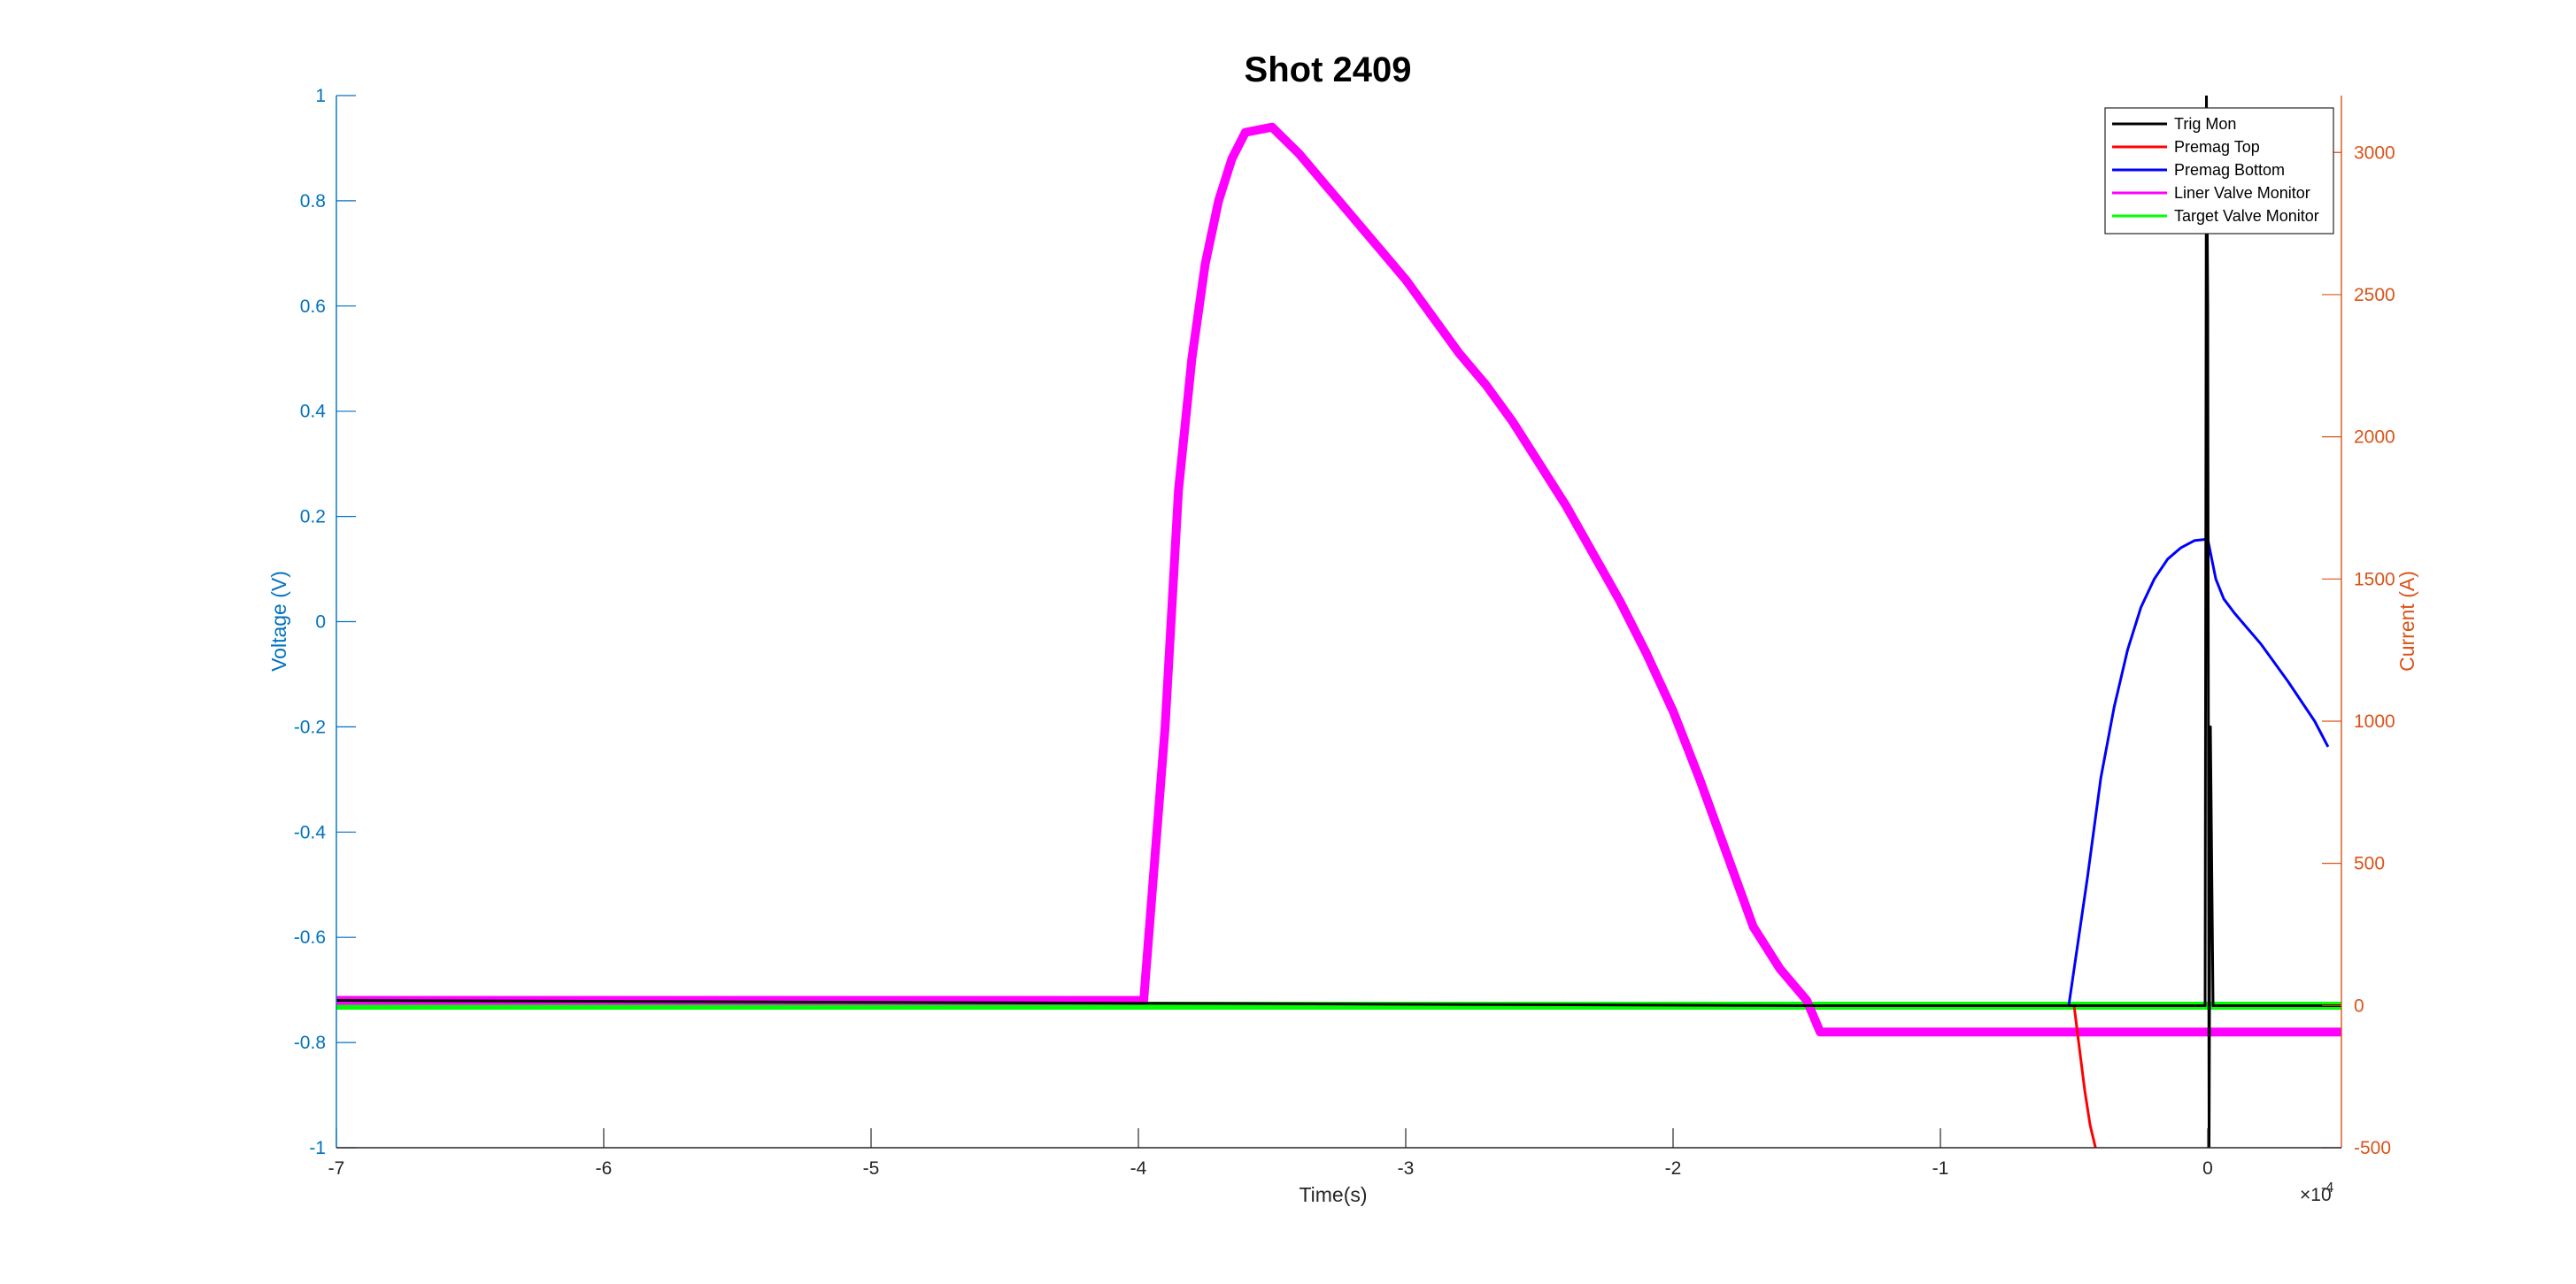 Image resolution: width=2576 pixels, height=1284 pixels. What do you see at coordinates (313, 306) in the screenshot?
I see `y-left-tick-label: 0.6` at bounding box center [313, 306].